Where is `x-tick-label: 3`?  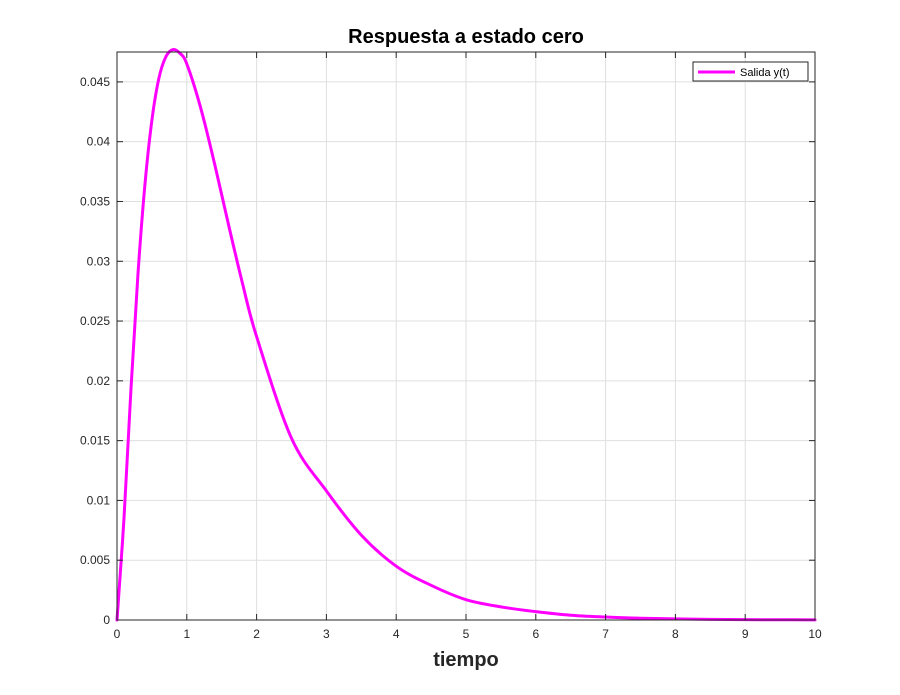
x-tick-label: 3 is located at coordinates (326, 634).